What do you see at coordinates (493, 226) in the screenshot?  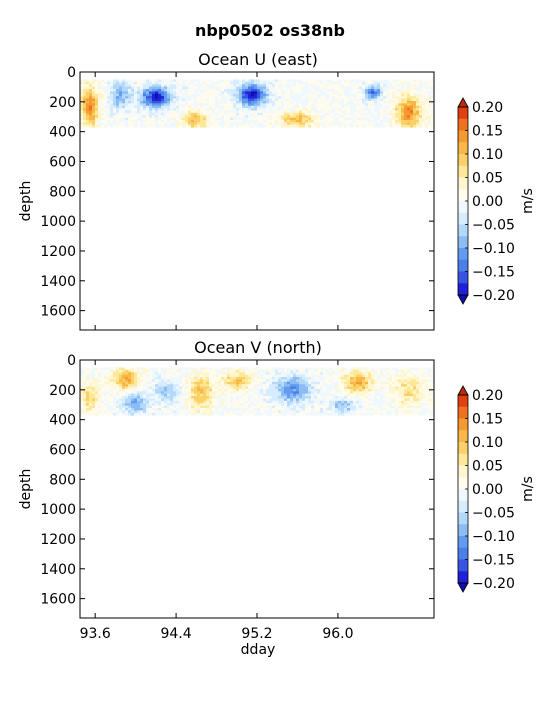 I see `colorbar-tick-label: −0.05` at bounding box center [493, 226].